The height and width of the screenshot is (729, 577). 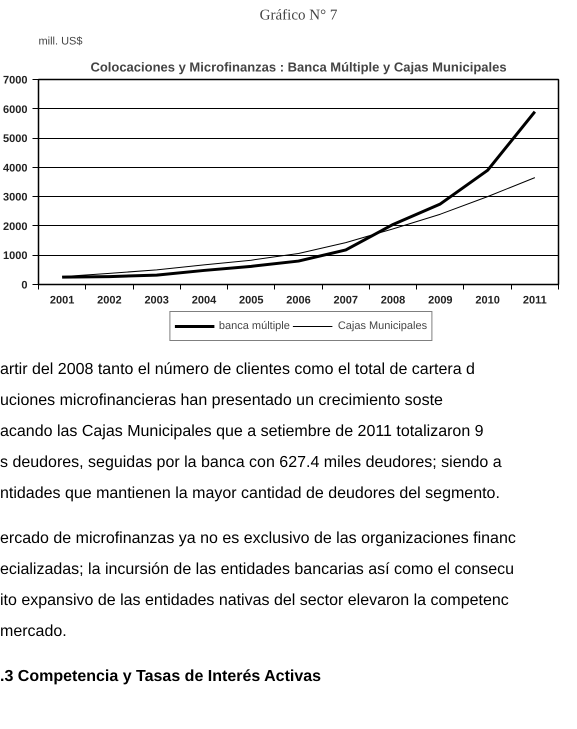 What do you see at coordinates (255, 601) in the screenshot?
I see `text: ito expansivo de las entidades nativas del sector elevaron la competenc` at bounding box center [255, 601].